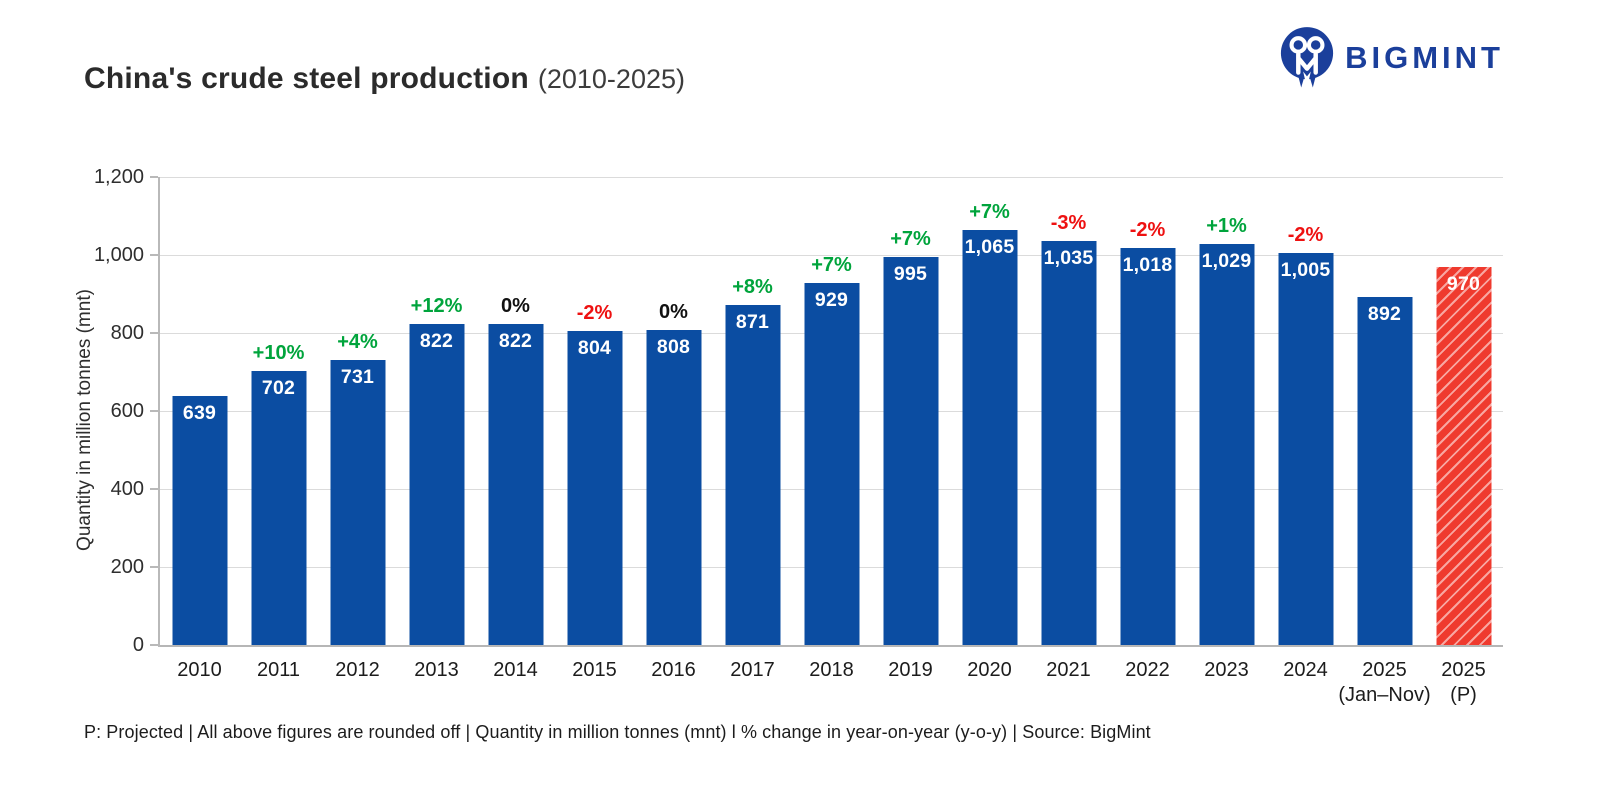  I want to click on y-tick-label: 1,000, so click(118, 255).